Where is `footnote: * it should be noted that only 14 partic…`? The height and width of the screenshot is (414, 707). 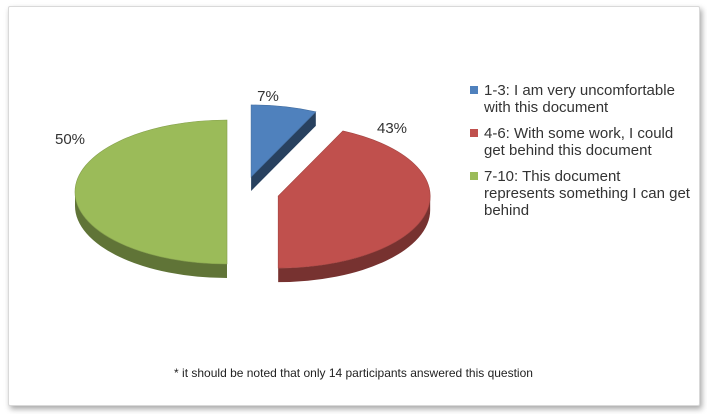
footnote: * it should be noted that only 14 partic… is located at coordinates (353, 373).